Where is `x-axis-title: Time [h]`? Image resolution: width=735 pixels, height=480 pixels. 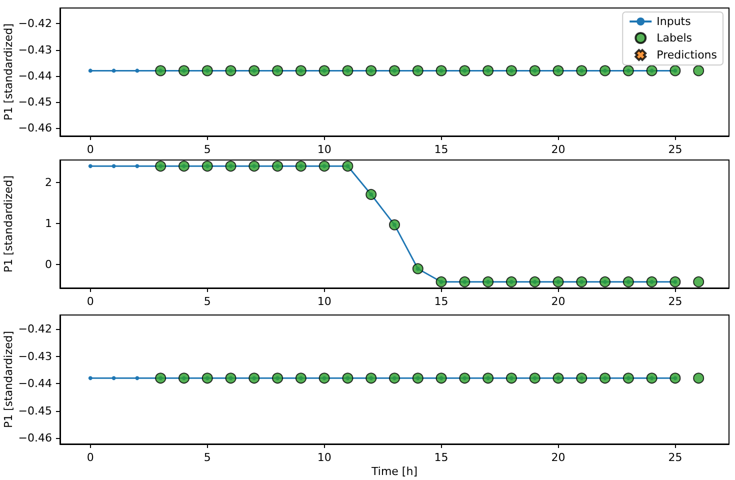 x-axis-title: Time [h] is located at coordinates (394, 471).